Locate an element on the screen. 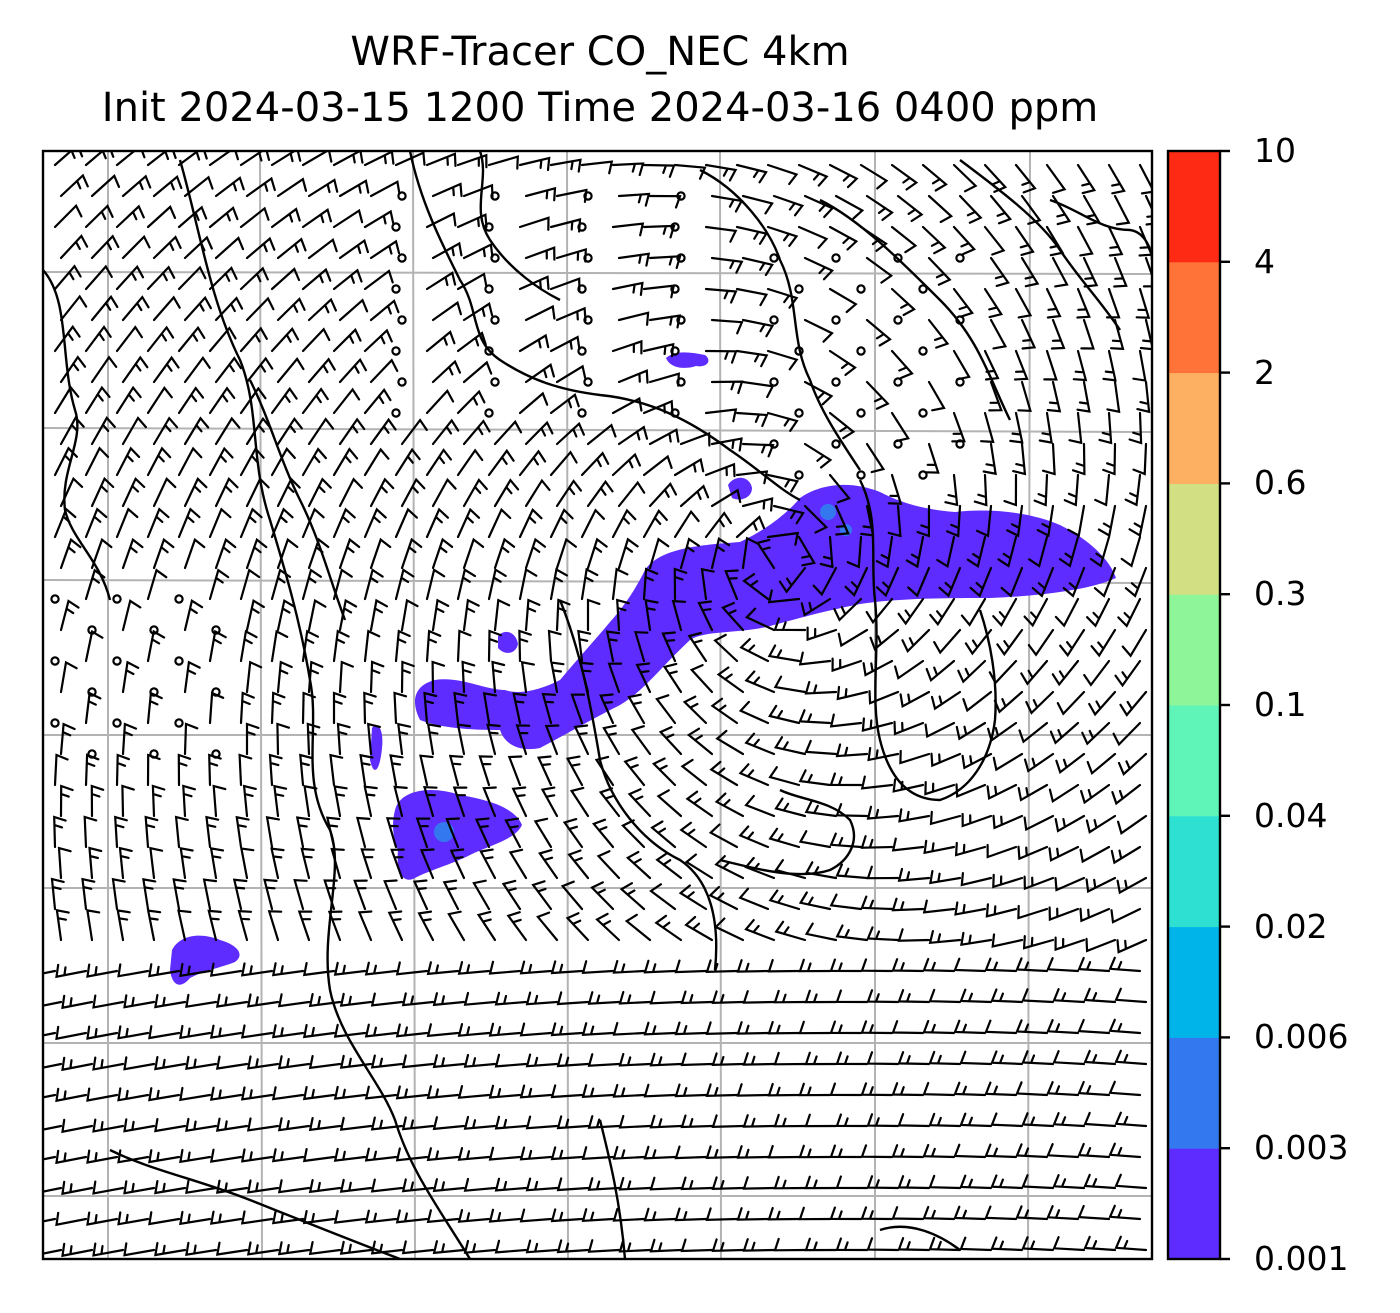  colorbar-segment is located at coordinates (1194, 539).